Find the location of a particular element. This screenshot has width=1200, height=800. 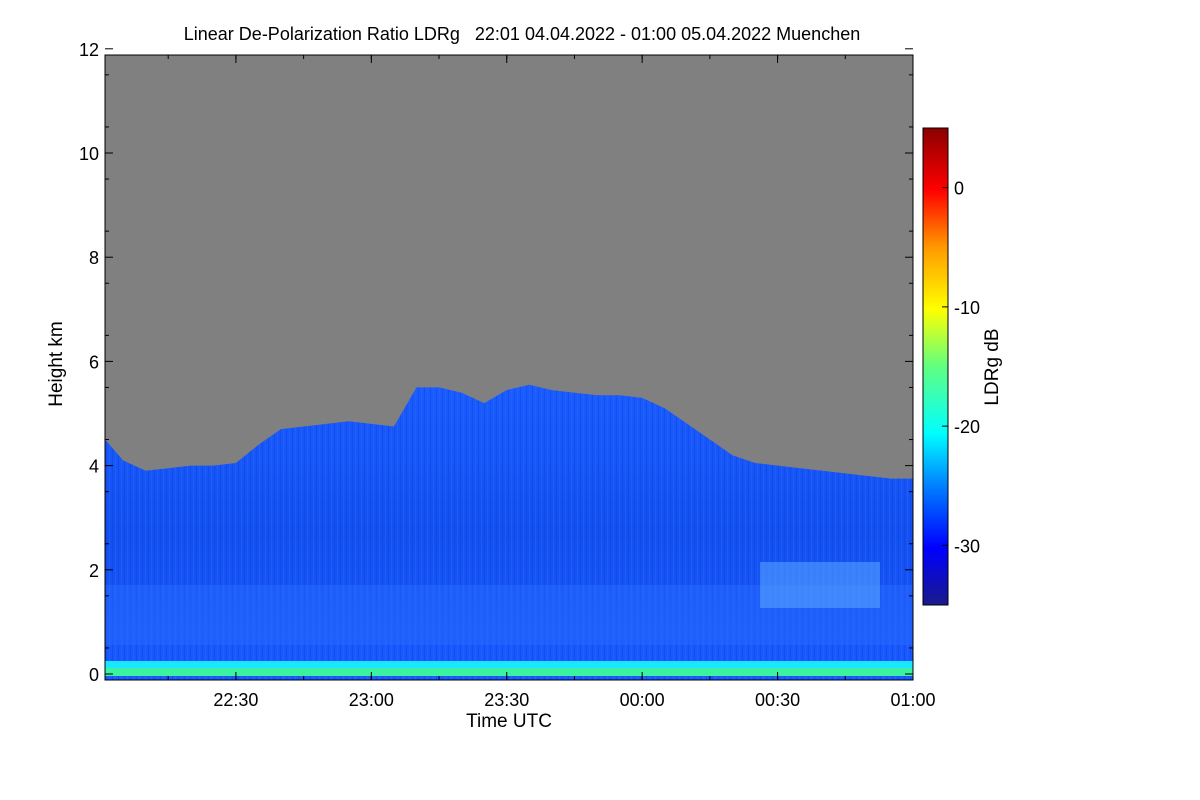

surface-layer is located at coordinates (509, 672).